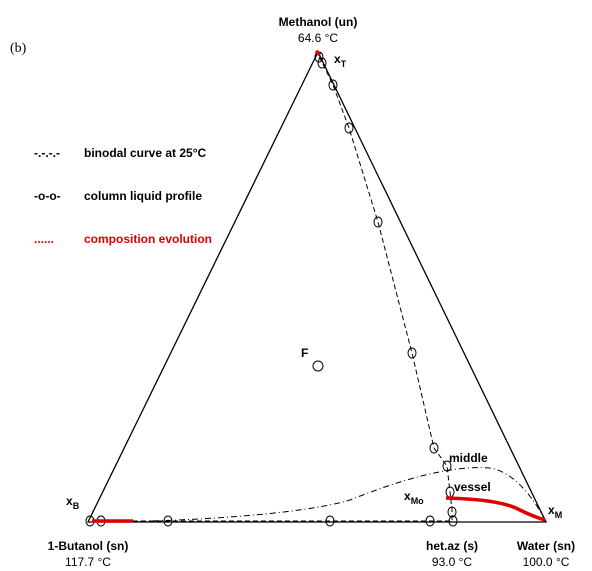 This screenshot has height=571, width=592. Describe the element at coordinates (145, 153) in the screenshot. I see `legend-text: binodal curve at 25°C` at that location.